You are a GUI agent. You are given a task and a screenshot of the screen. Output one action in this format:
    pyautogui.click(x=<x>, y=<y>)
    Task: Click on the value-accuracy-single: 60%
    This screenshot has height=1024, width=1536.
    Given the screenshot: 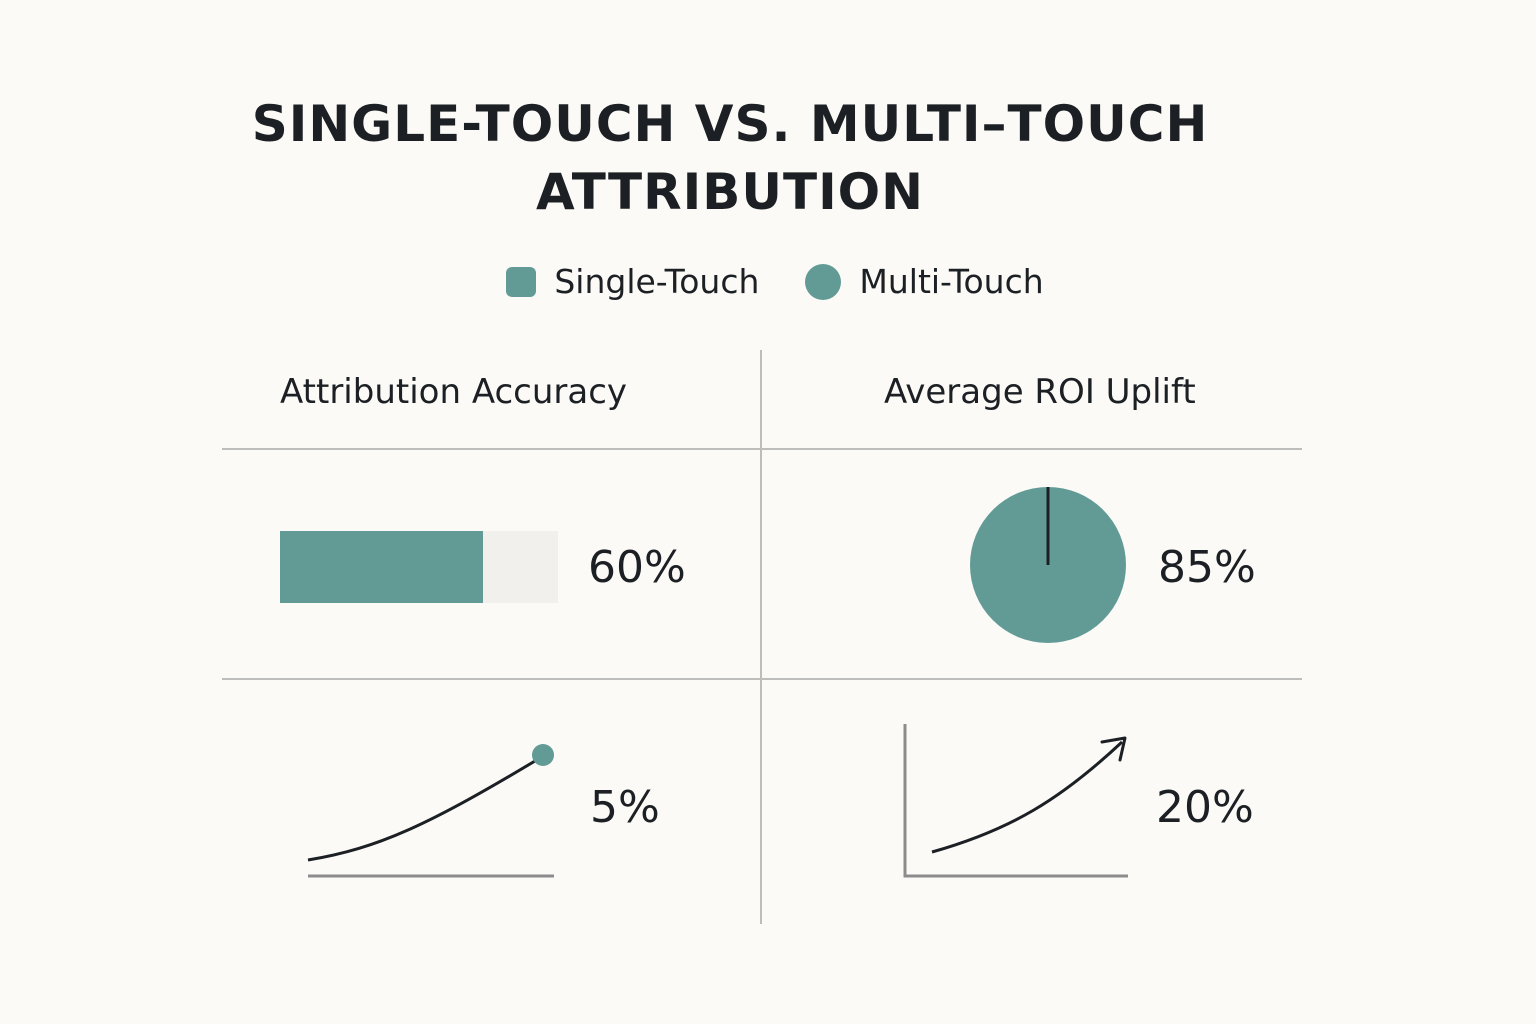 What is the action you would take?
    pyautogui.click(x=637, y=567)
    